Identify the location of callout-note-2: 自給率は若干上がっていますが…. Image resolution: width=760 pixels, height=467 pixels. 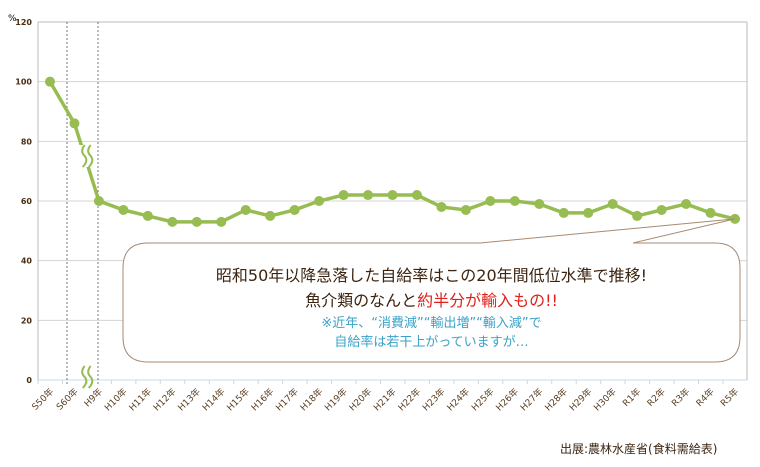
(431, 342).